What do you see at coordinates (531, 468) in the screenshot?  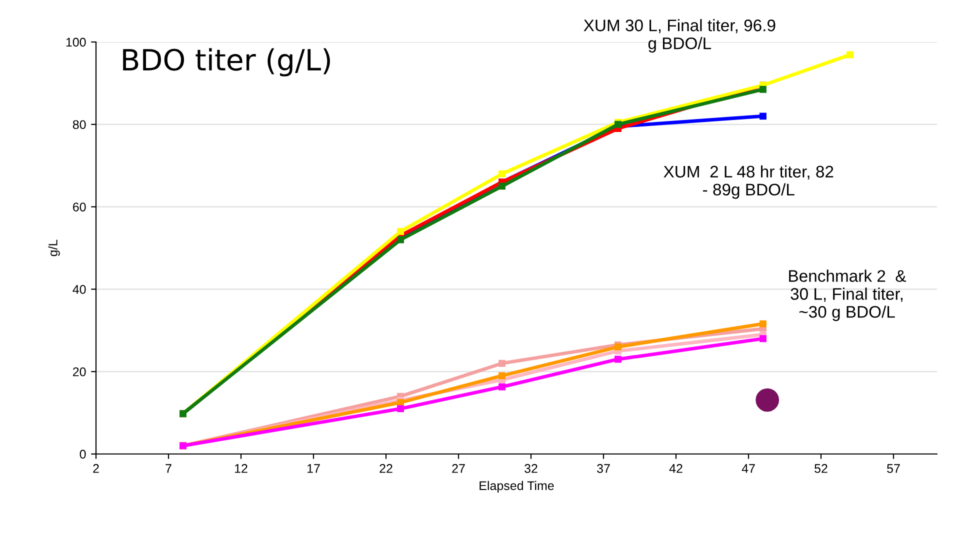 I see `x-tick-label: 32` at bounding box center [531, 468].